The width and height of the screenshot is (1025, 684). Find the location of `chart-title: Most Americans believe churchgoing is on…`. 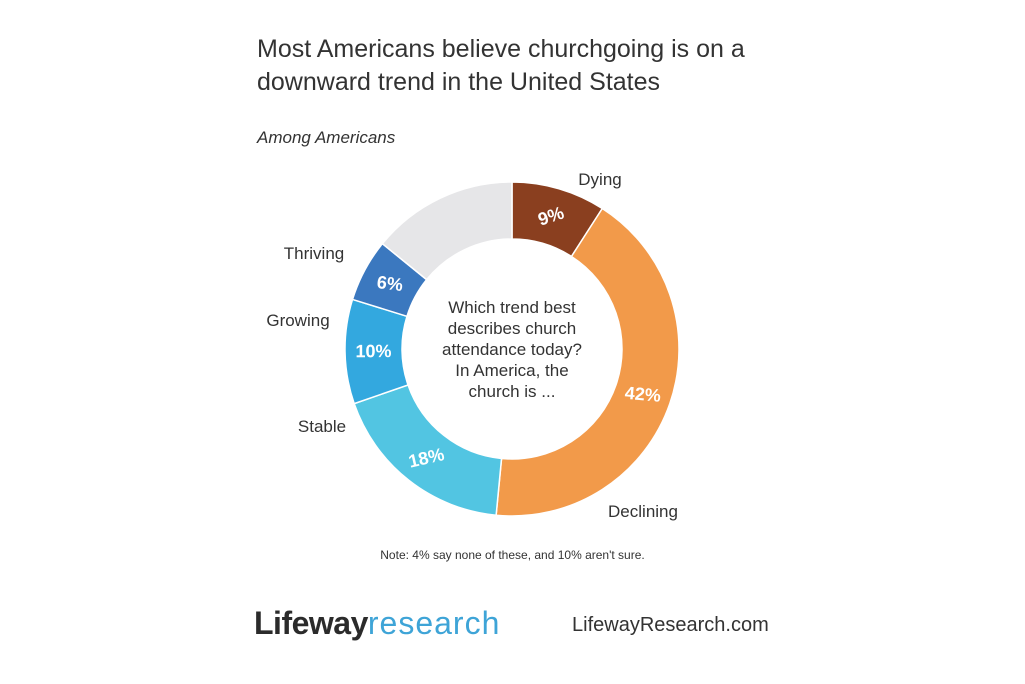

chart-title: Most Americans believe churchgoing is on… is located at coordinates (501, 65).